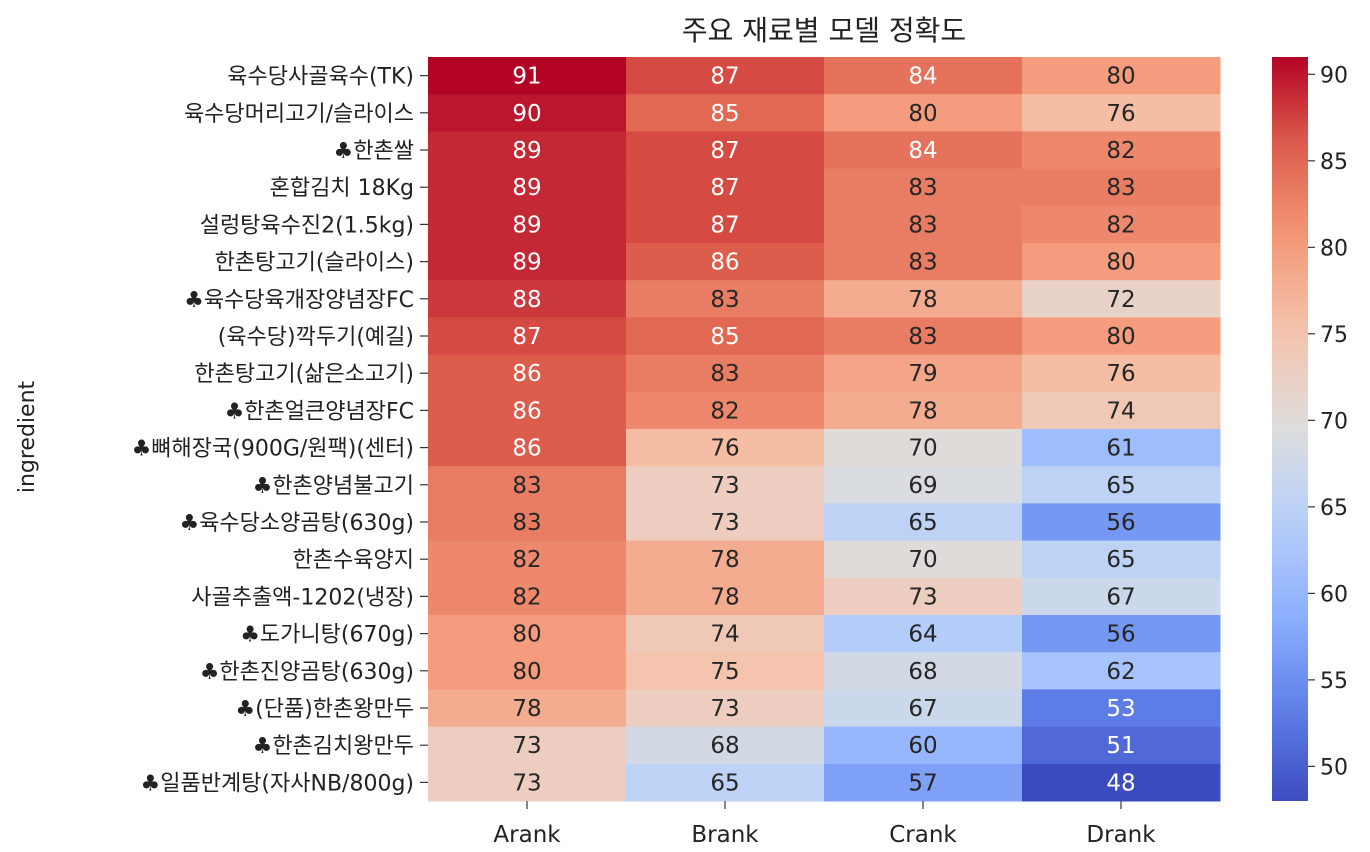 The image size is (1370, 852). Describe the element at coordinates (1310, 429) in the screenshot. I see `colorbar: 50 55 60 65 70 75 80 85 90` at that location.